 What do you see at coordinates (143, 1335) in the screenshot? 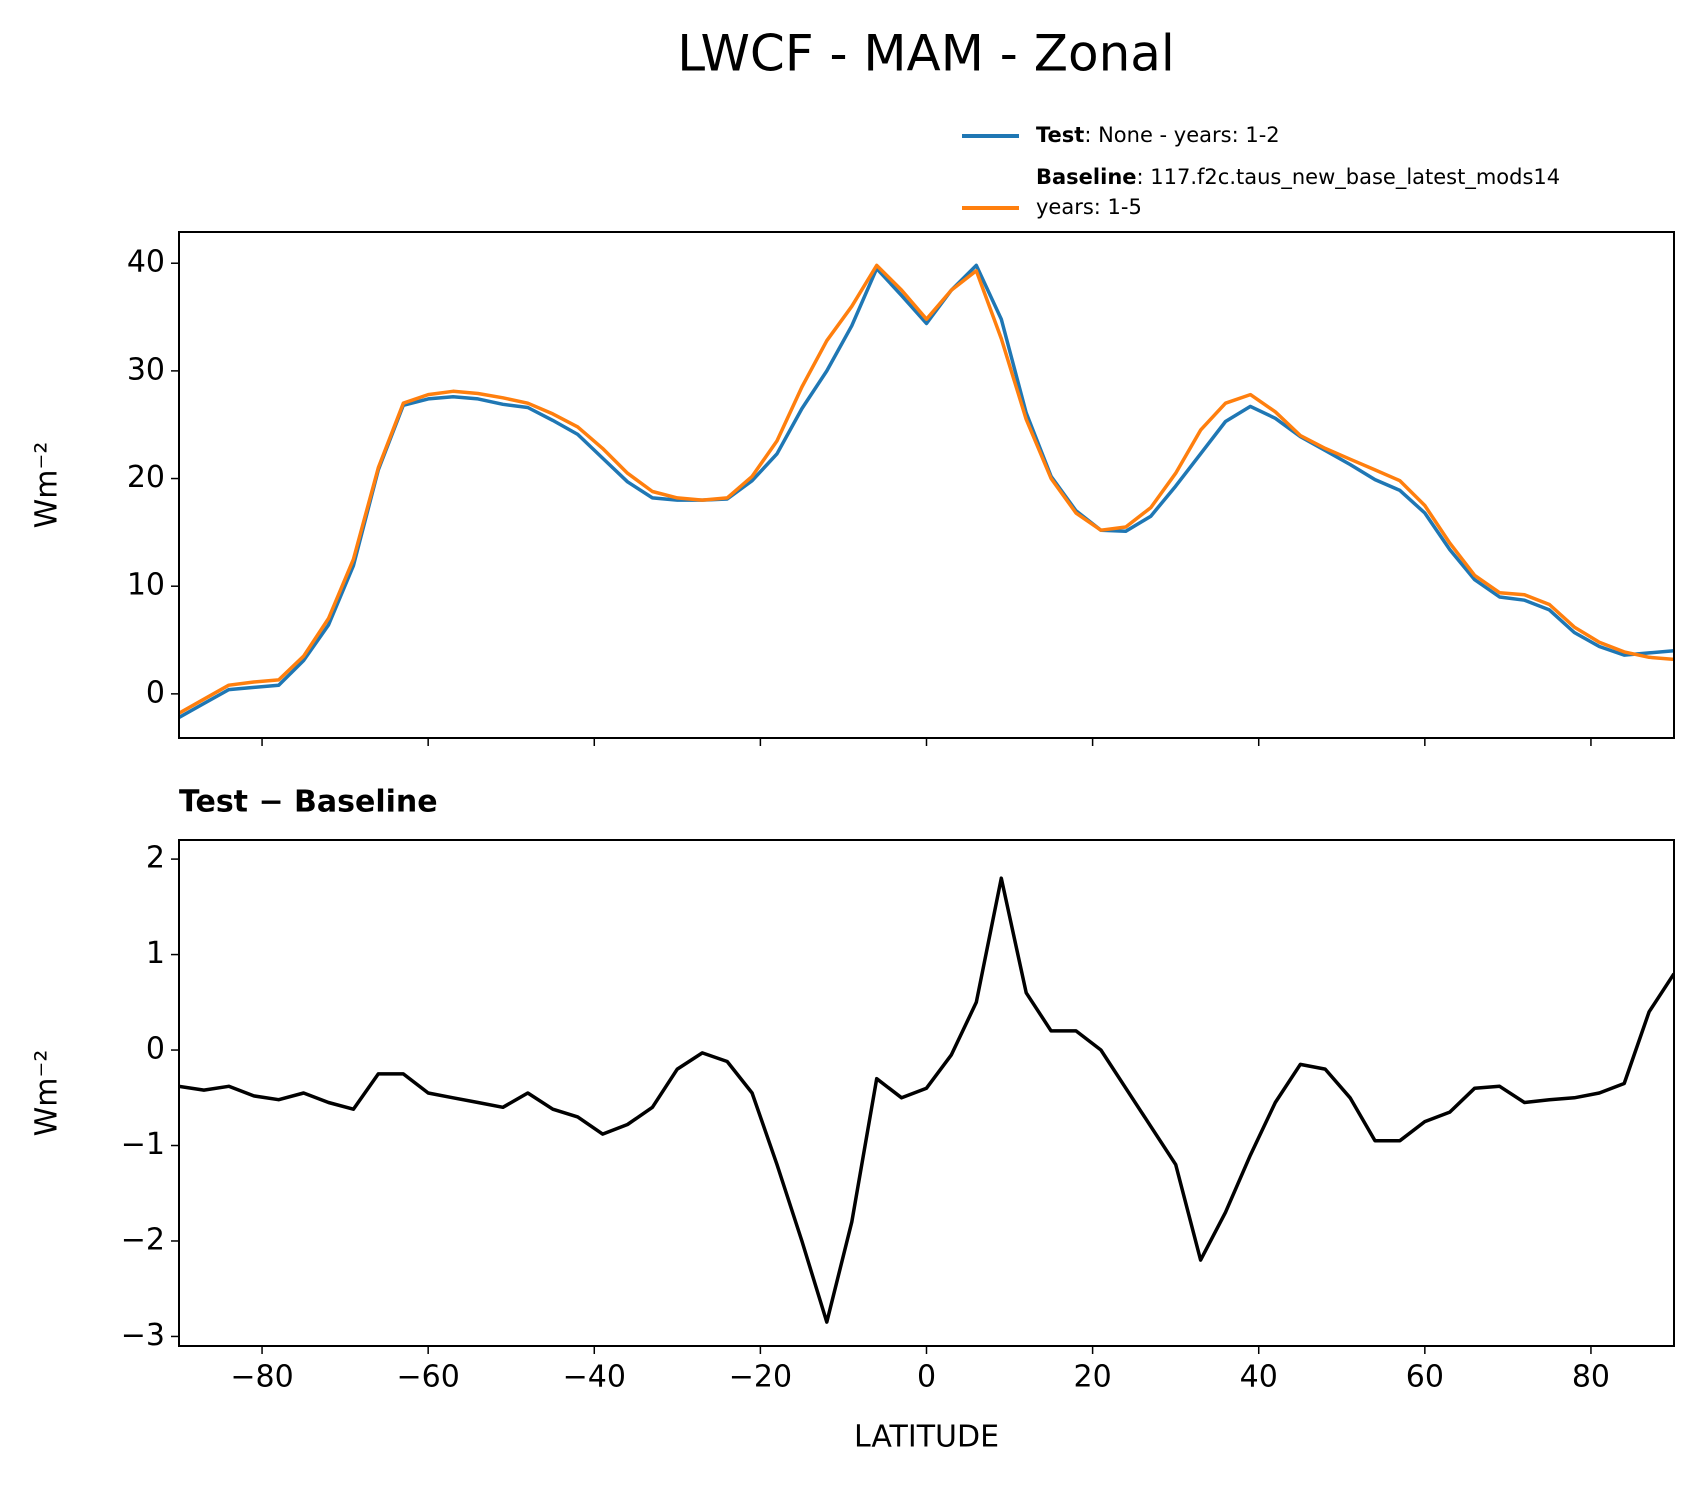
I see `y-tick-label: −3` at bounding box center [143, 1335].